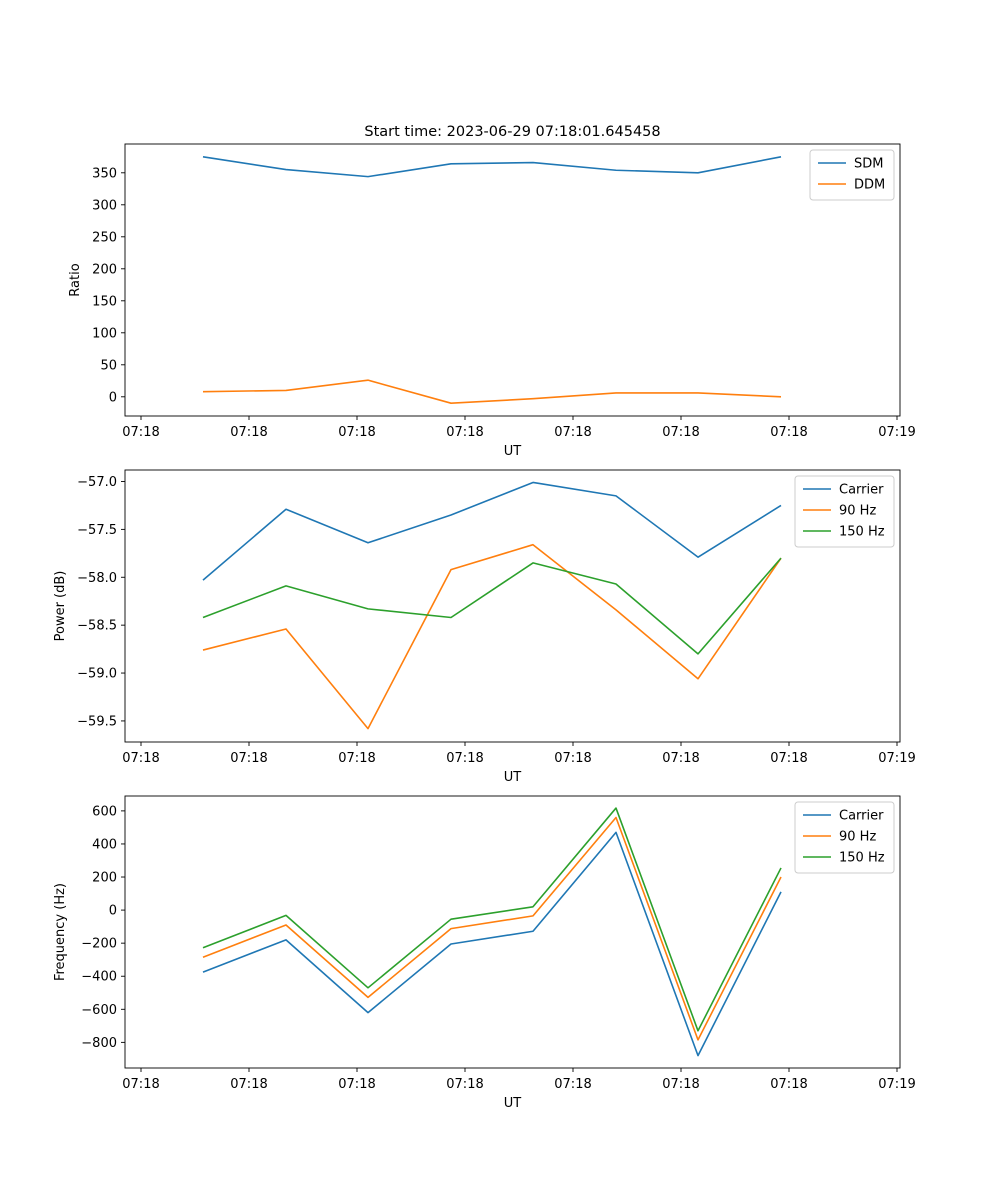 The height and width of the screenshot is (1200, 1000). I want to click on y-tick-label: −600, so click(99, 1010).